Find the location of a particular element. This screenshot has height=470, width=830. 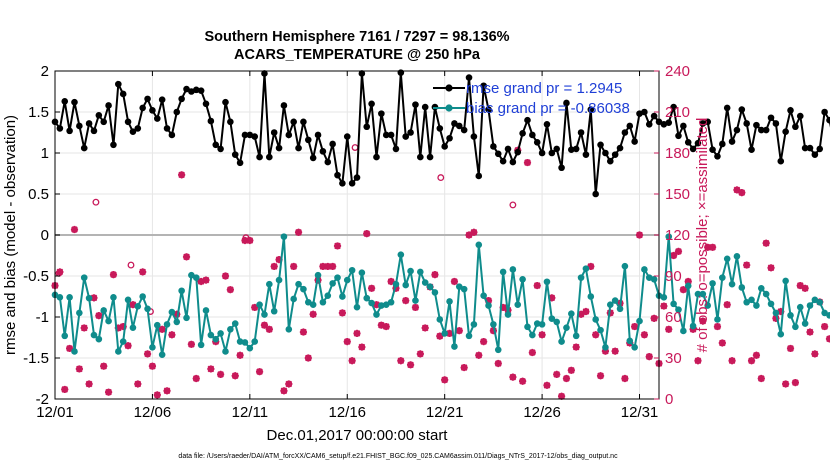

x-tick-label: 12/16 is located at coordinates (347, 412).